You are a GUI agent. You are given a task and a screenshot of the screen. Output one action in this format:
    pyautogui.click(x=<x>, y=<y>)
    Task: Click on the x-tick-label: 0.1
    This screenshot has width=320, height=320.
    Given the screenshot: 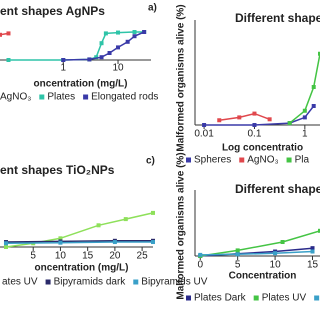 What is the action you would take?
    pyautogui.click(x=255, y=134)
    